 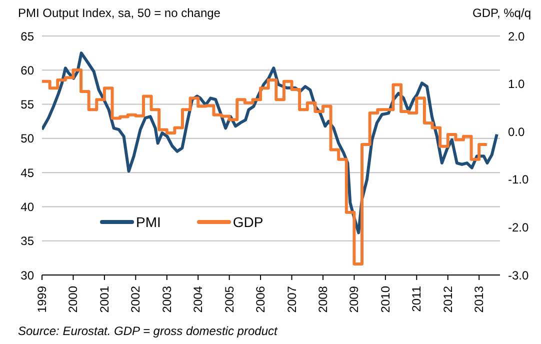 I want to click on x-tick-label: 2009, so click(x=354, y=299).